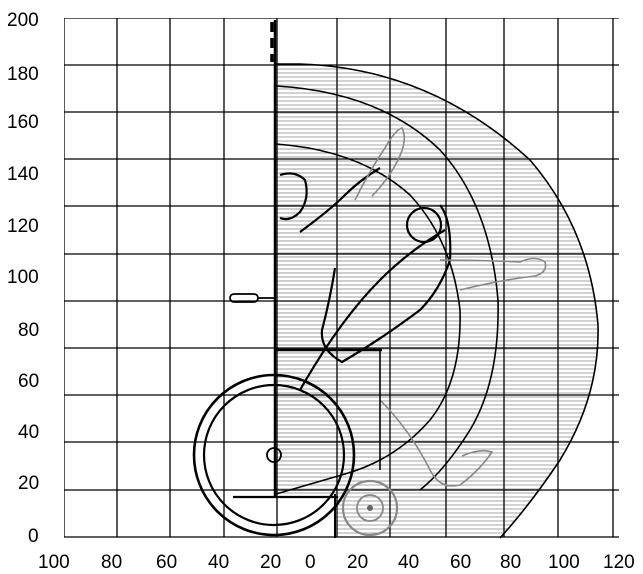 This screenshot has height=574, width=643. What do you see at coordinates (23, 122) in the screenshot?
I see `y-tick-label: 160` at bounding box center [23, 122].